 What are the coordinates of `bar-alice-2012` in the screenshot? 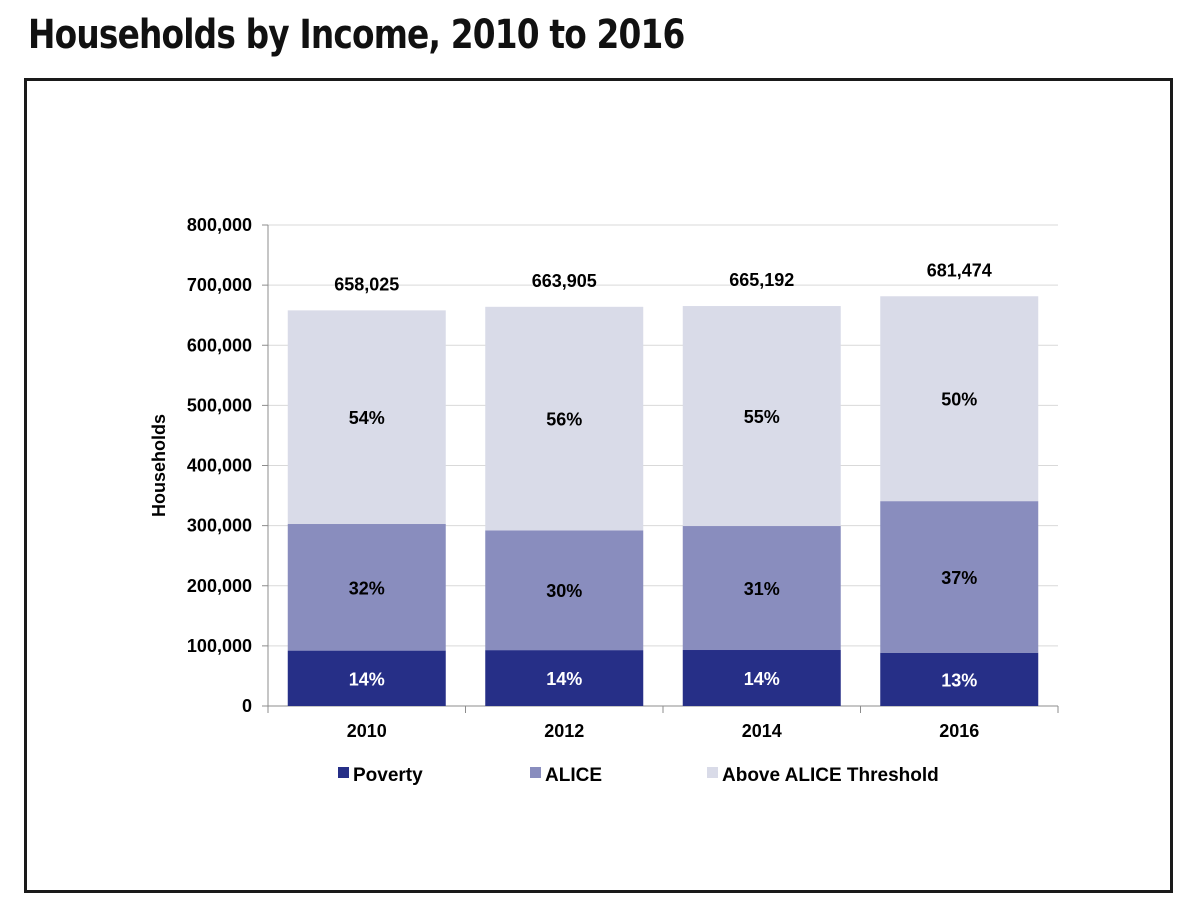 It's located at (564, 590).